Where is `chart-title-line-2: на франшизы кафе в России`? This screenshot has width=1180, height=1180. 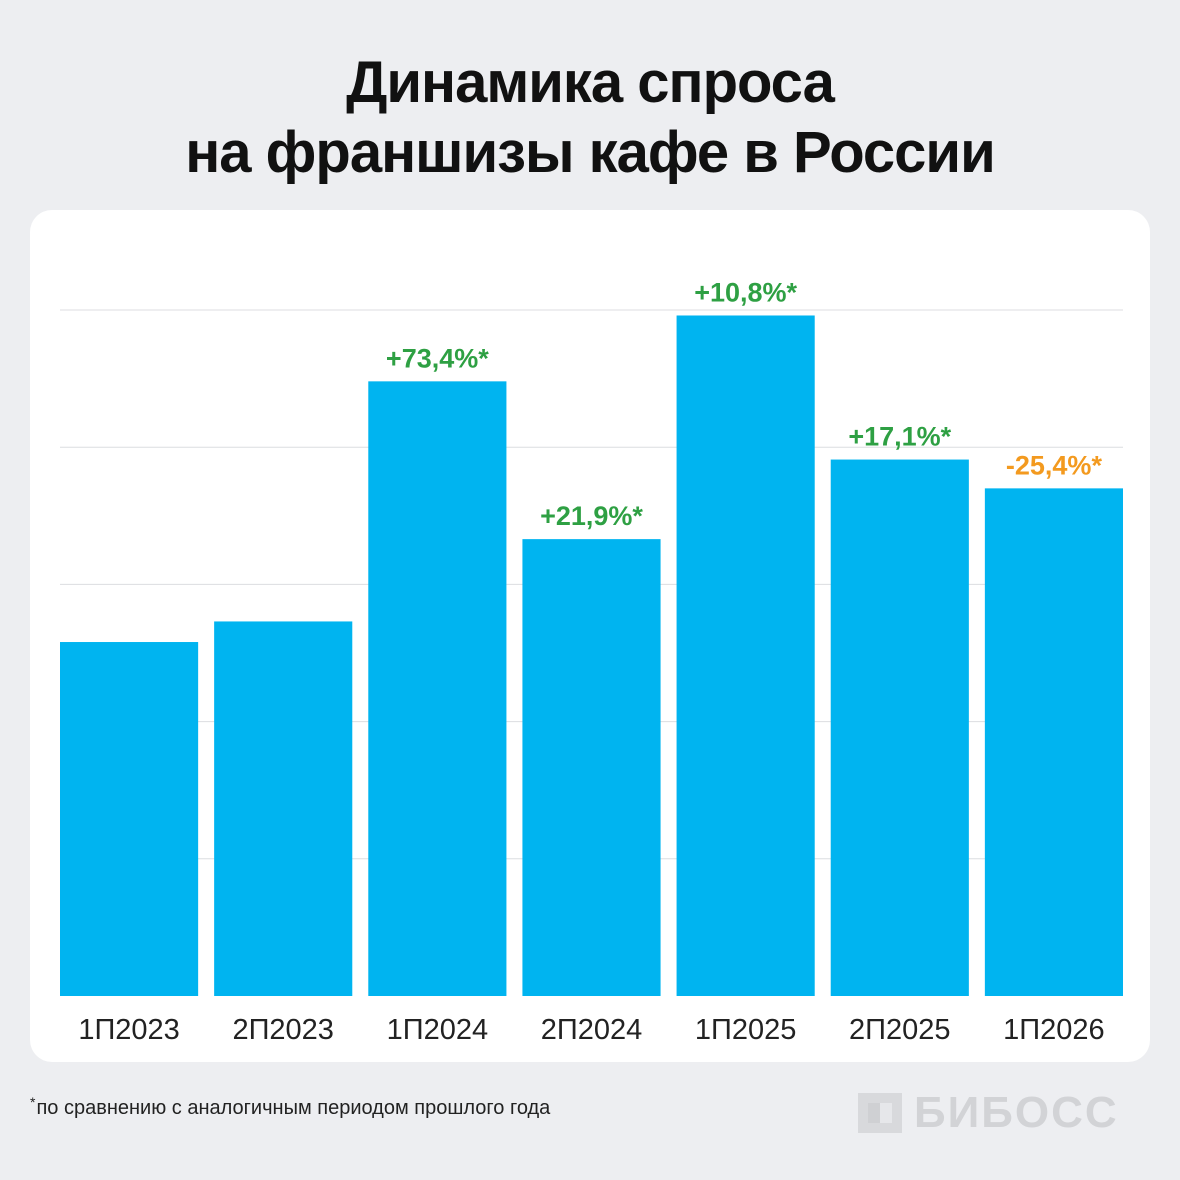 chart-title-line-2: на франшизы кафе в России is located at coordinates (590, 152).